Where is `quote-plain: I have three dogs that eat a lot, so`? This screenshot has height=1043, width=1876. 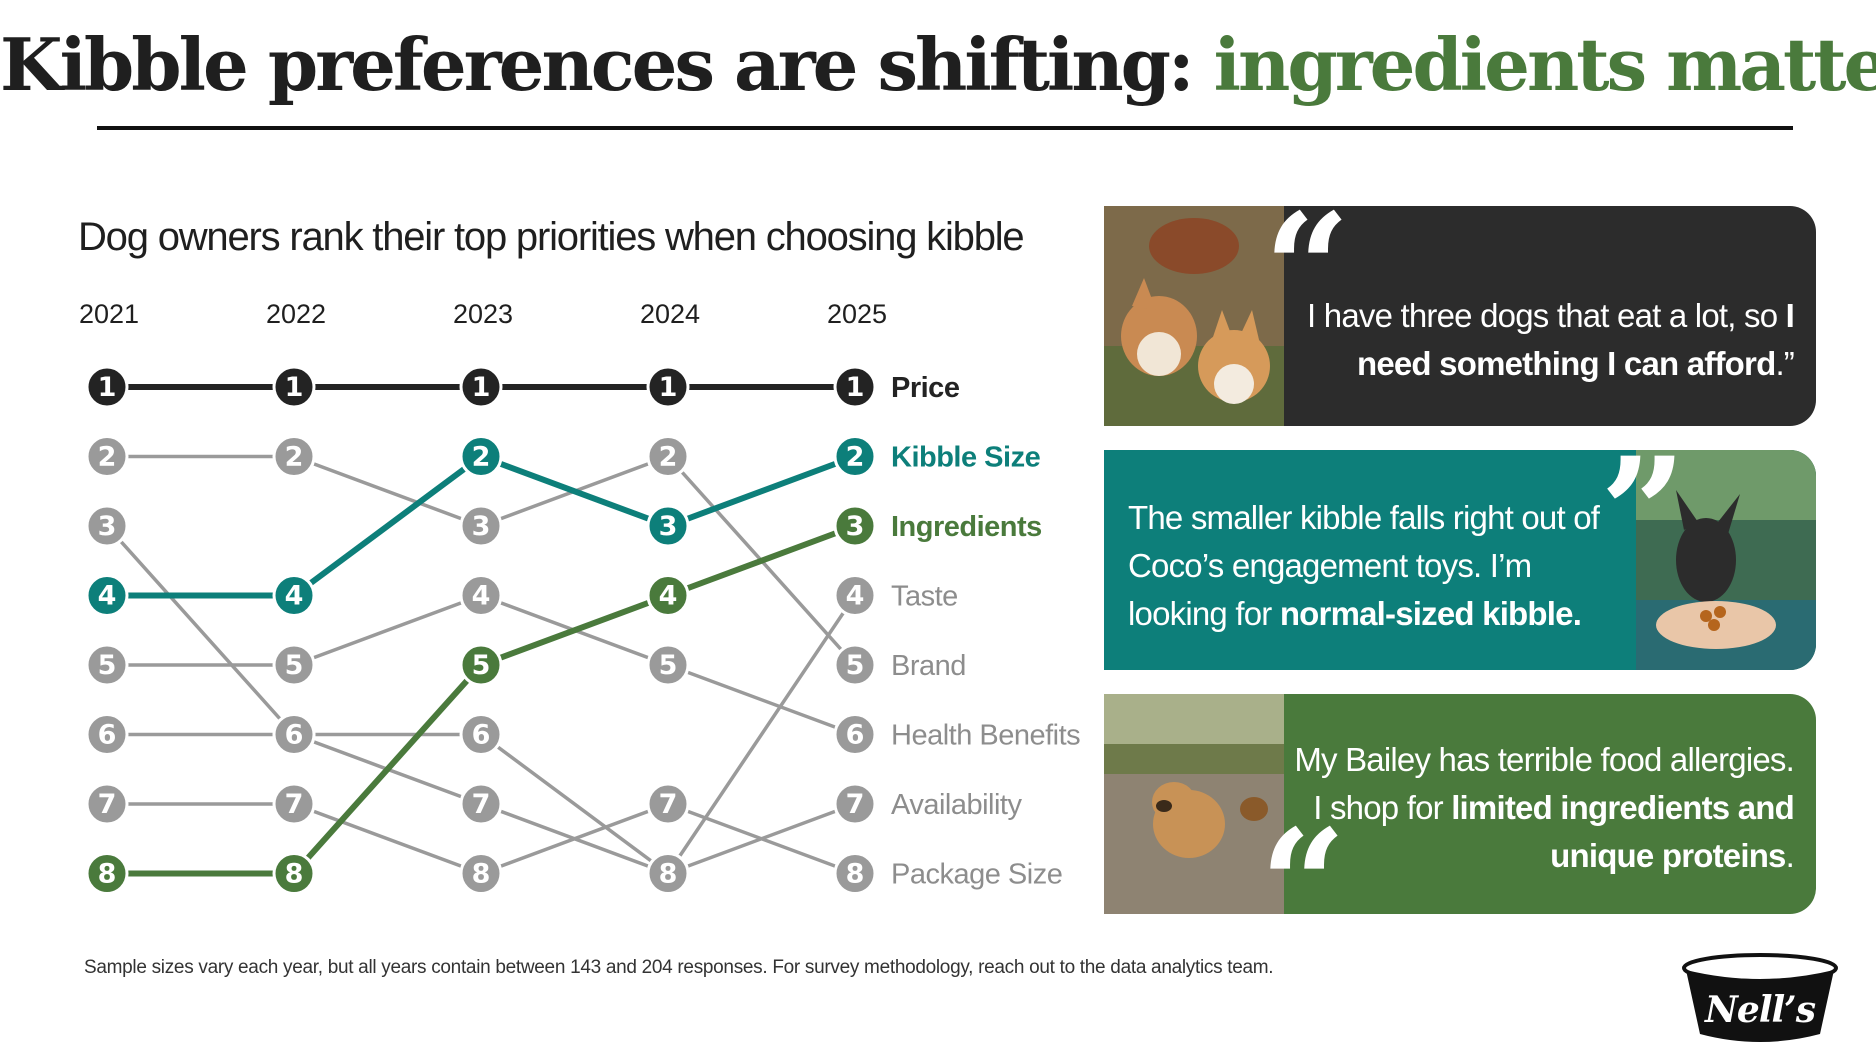
quote-plain: I have three dogs that eat a lot, so is located at coordinates (1546, 315).